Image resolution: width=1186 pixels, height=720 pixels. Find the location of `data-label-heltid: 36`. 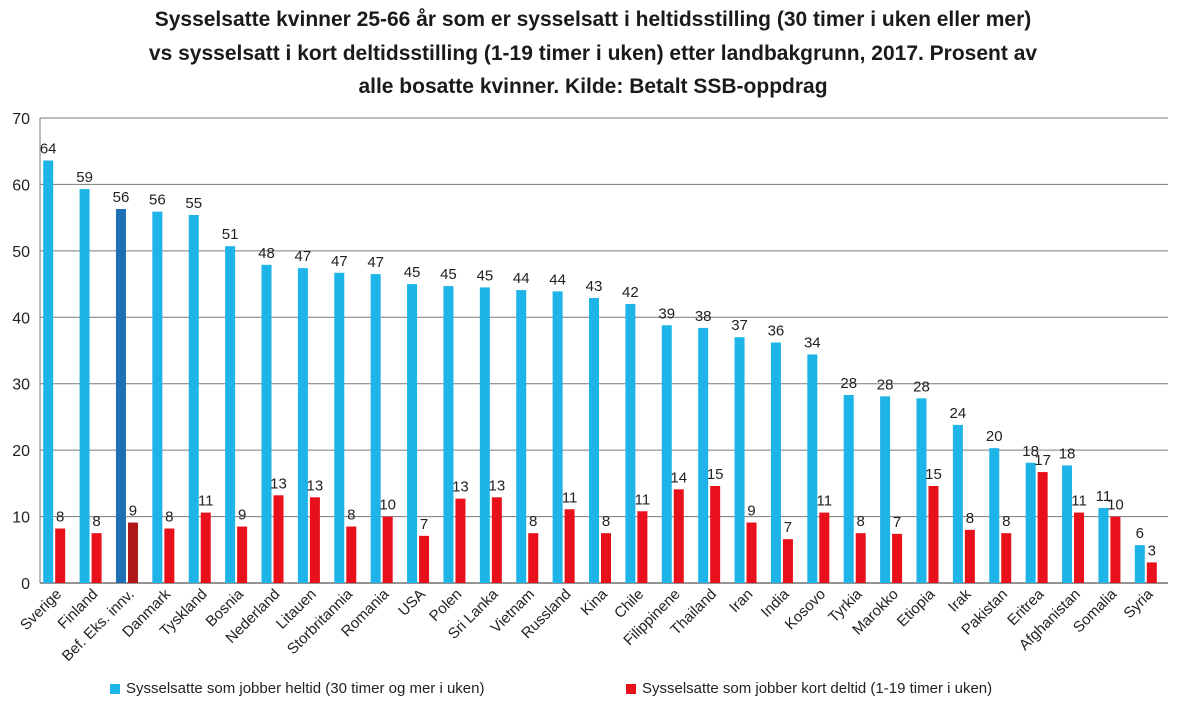

data-label-heltid: 36 is located at coordinates (776, 331).